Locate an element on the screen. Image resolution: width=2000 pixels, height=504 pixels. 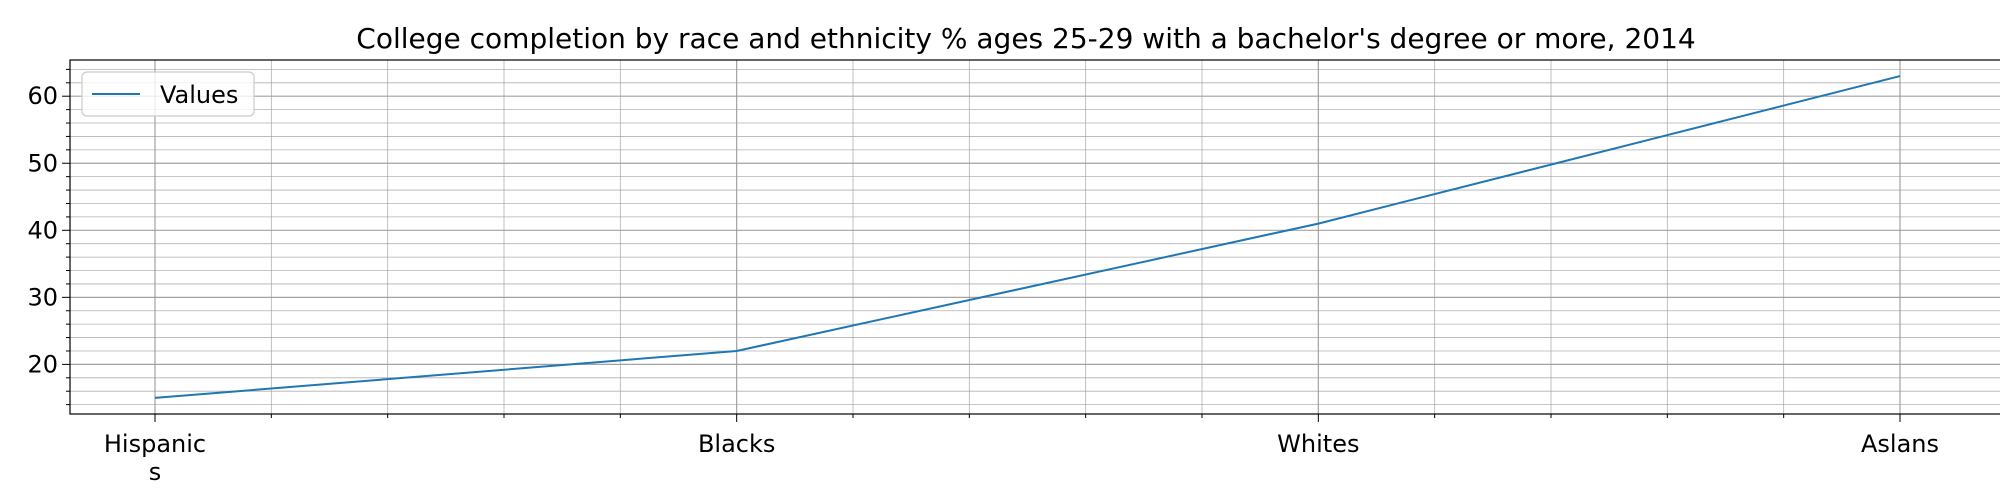
legend-label: Values is located at coordinates (199, 95).